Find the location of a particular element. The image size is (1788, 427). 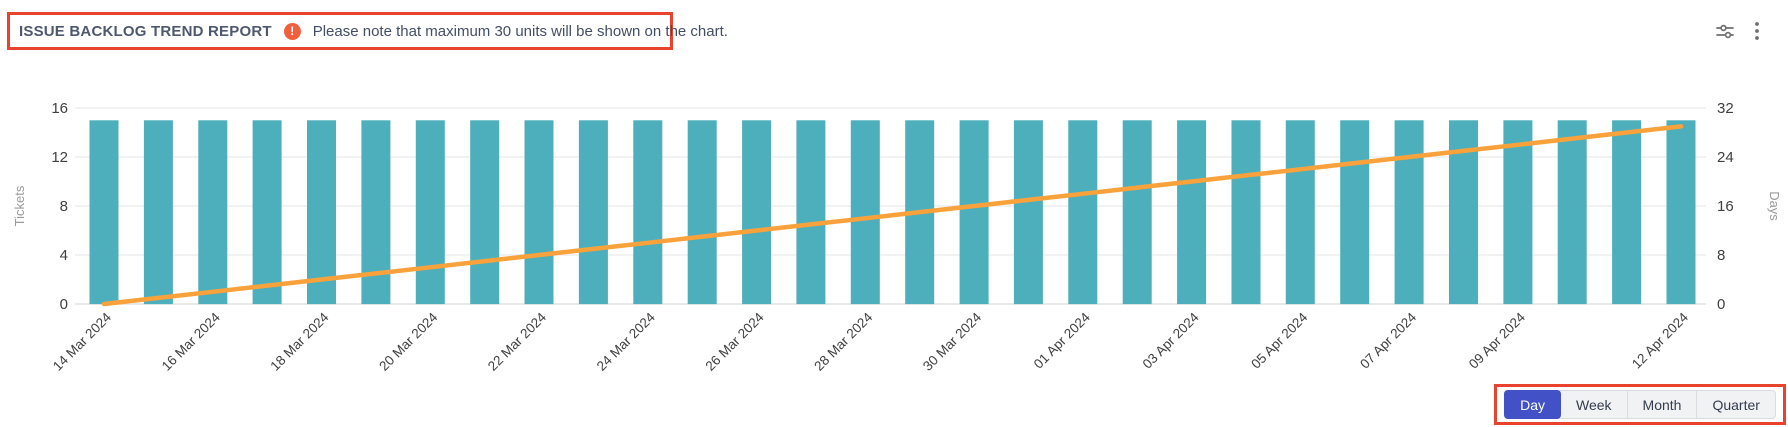

x-axis-tick: 16 Mar 2024 is located at coordinates (191, 341).